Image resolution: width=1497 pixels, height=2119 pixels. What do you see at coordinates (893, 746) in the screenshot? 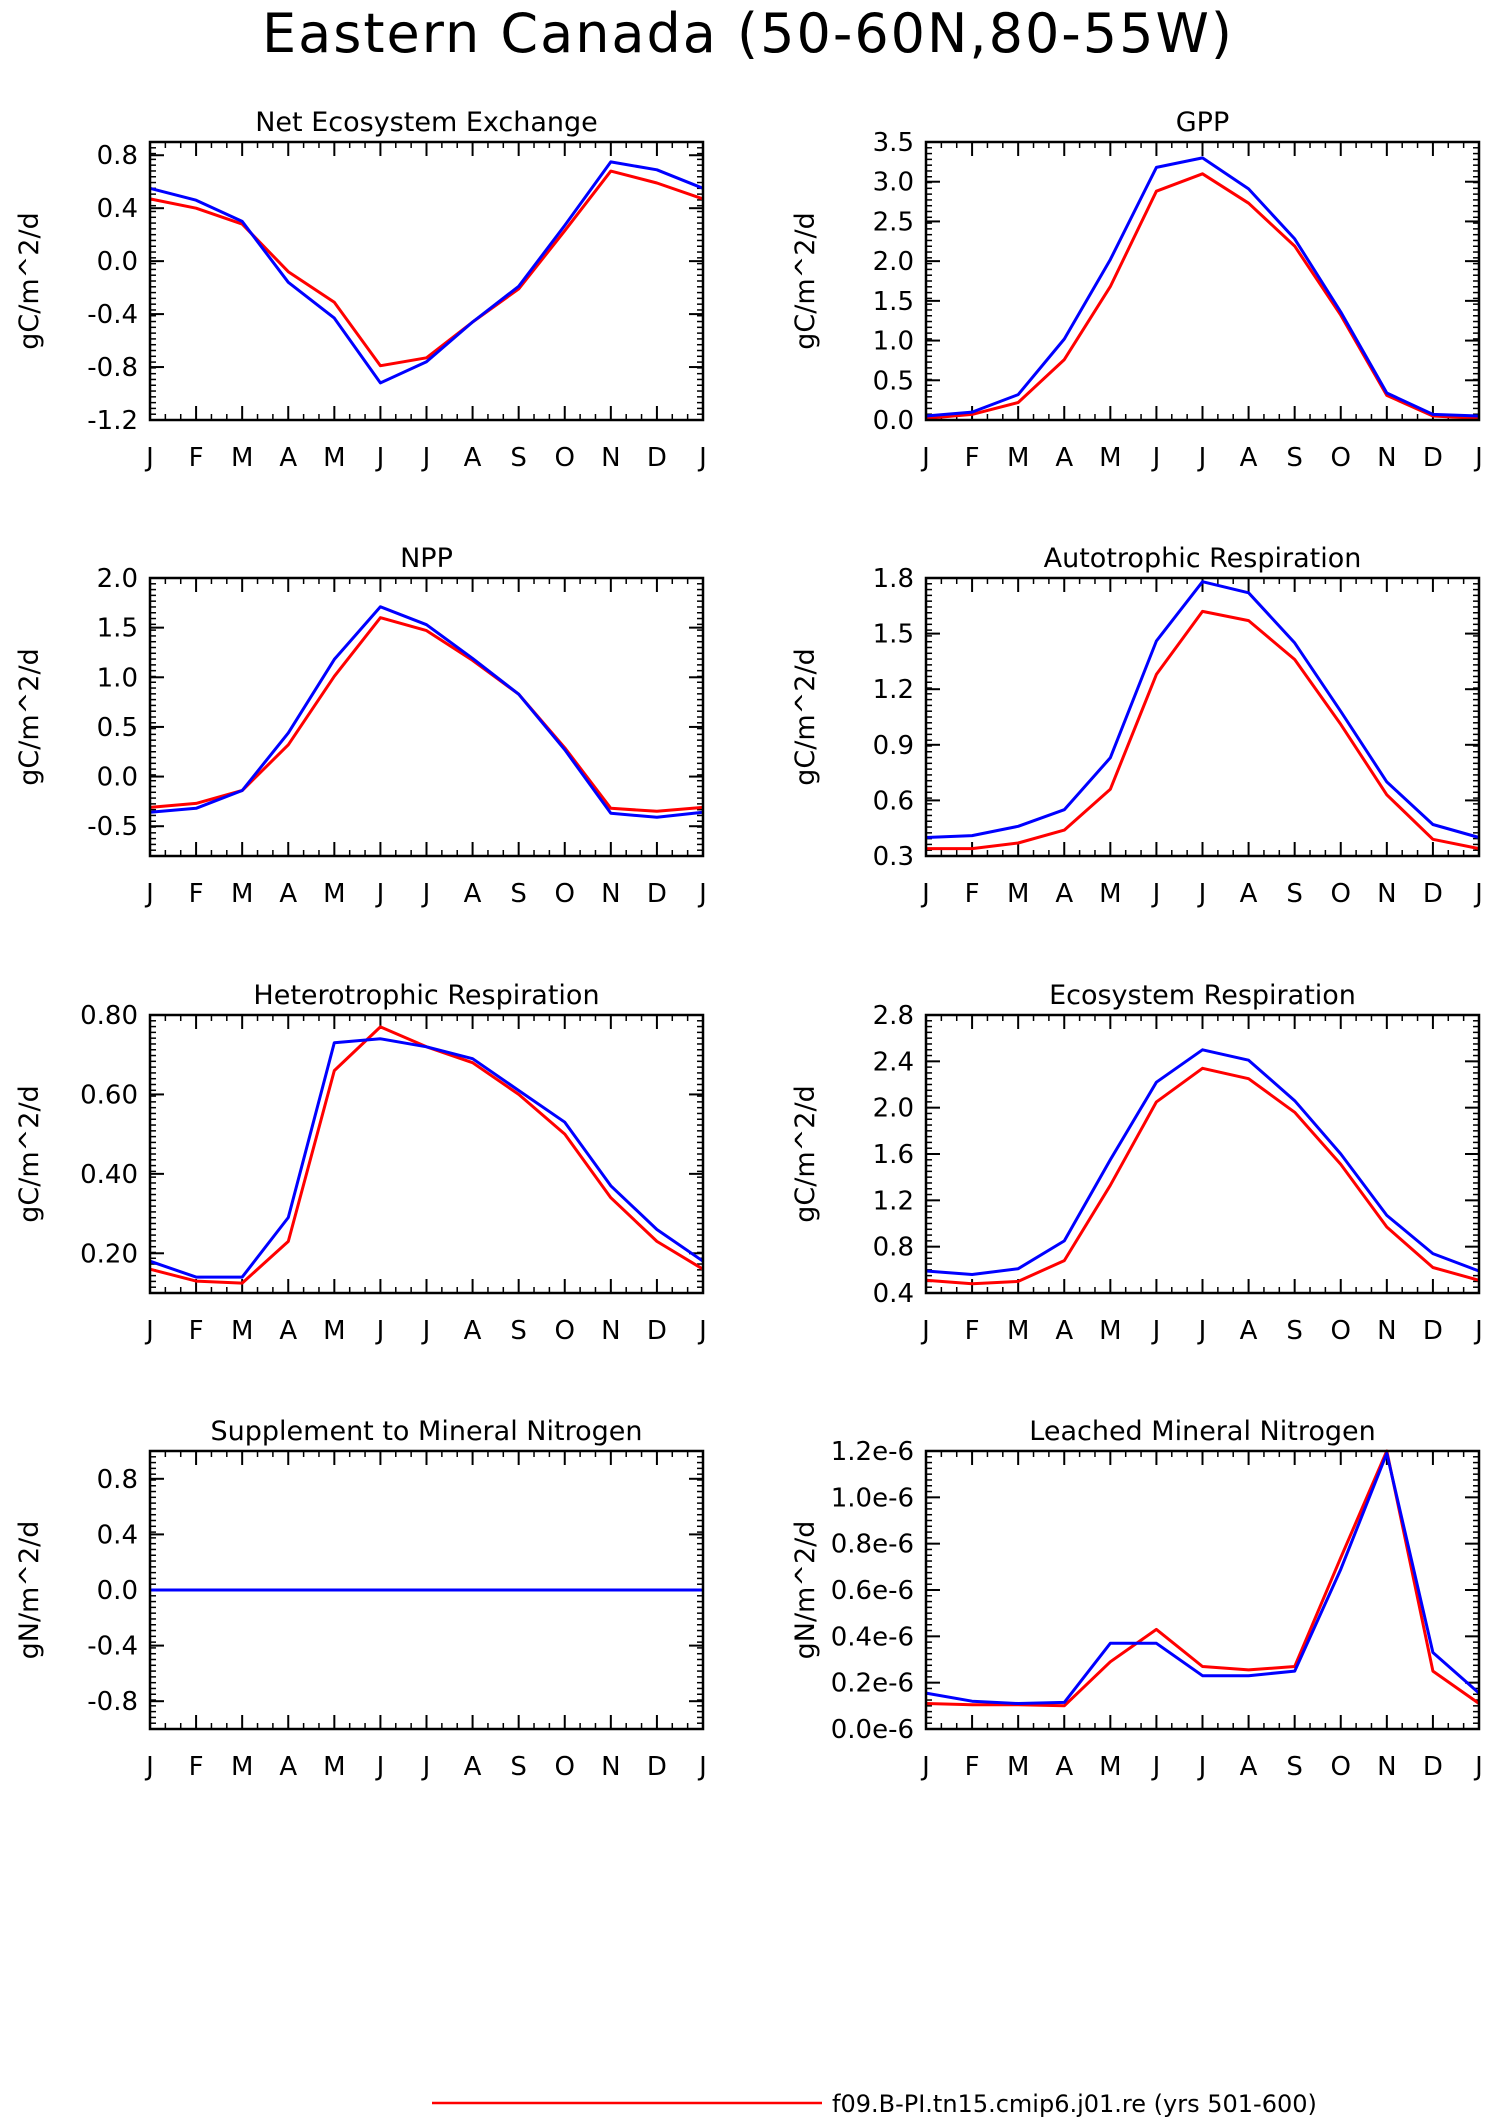
I see `y-tick-label: 0.9` at bounding box center [893, 746].